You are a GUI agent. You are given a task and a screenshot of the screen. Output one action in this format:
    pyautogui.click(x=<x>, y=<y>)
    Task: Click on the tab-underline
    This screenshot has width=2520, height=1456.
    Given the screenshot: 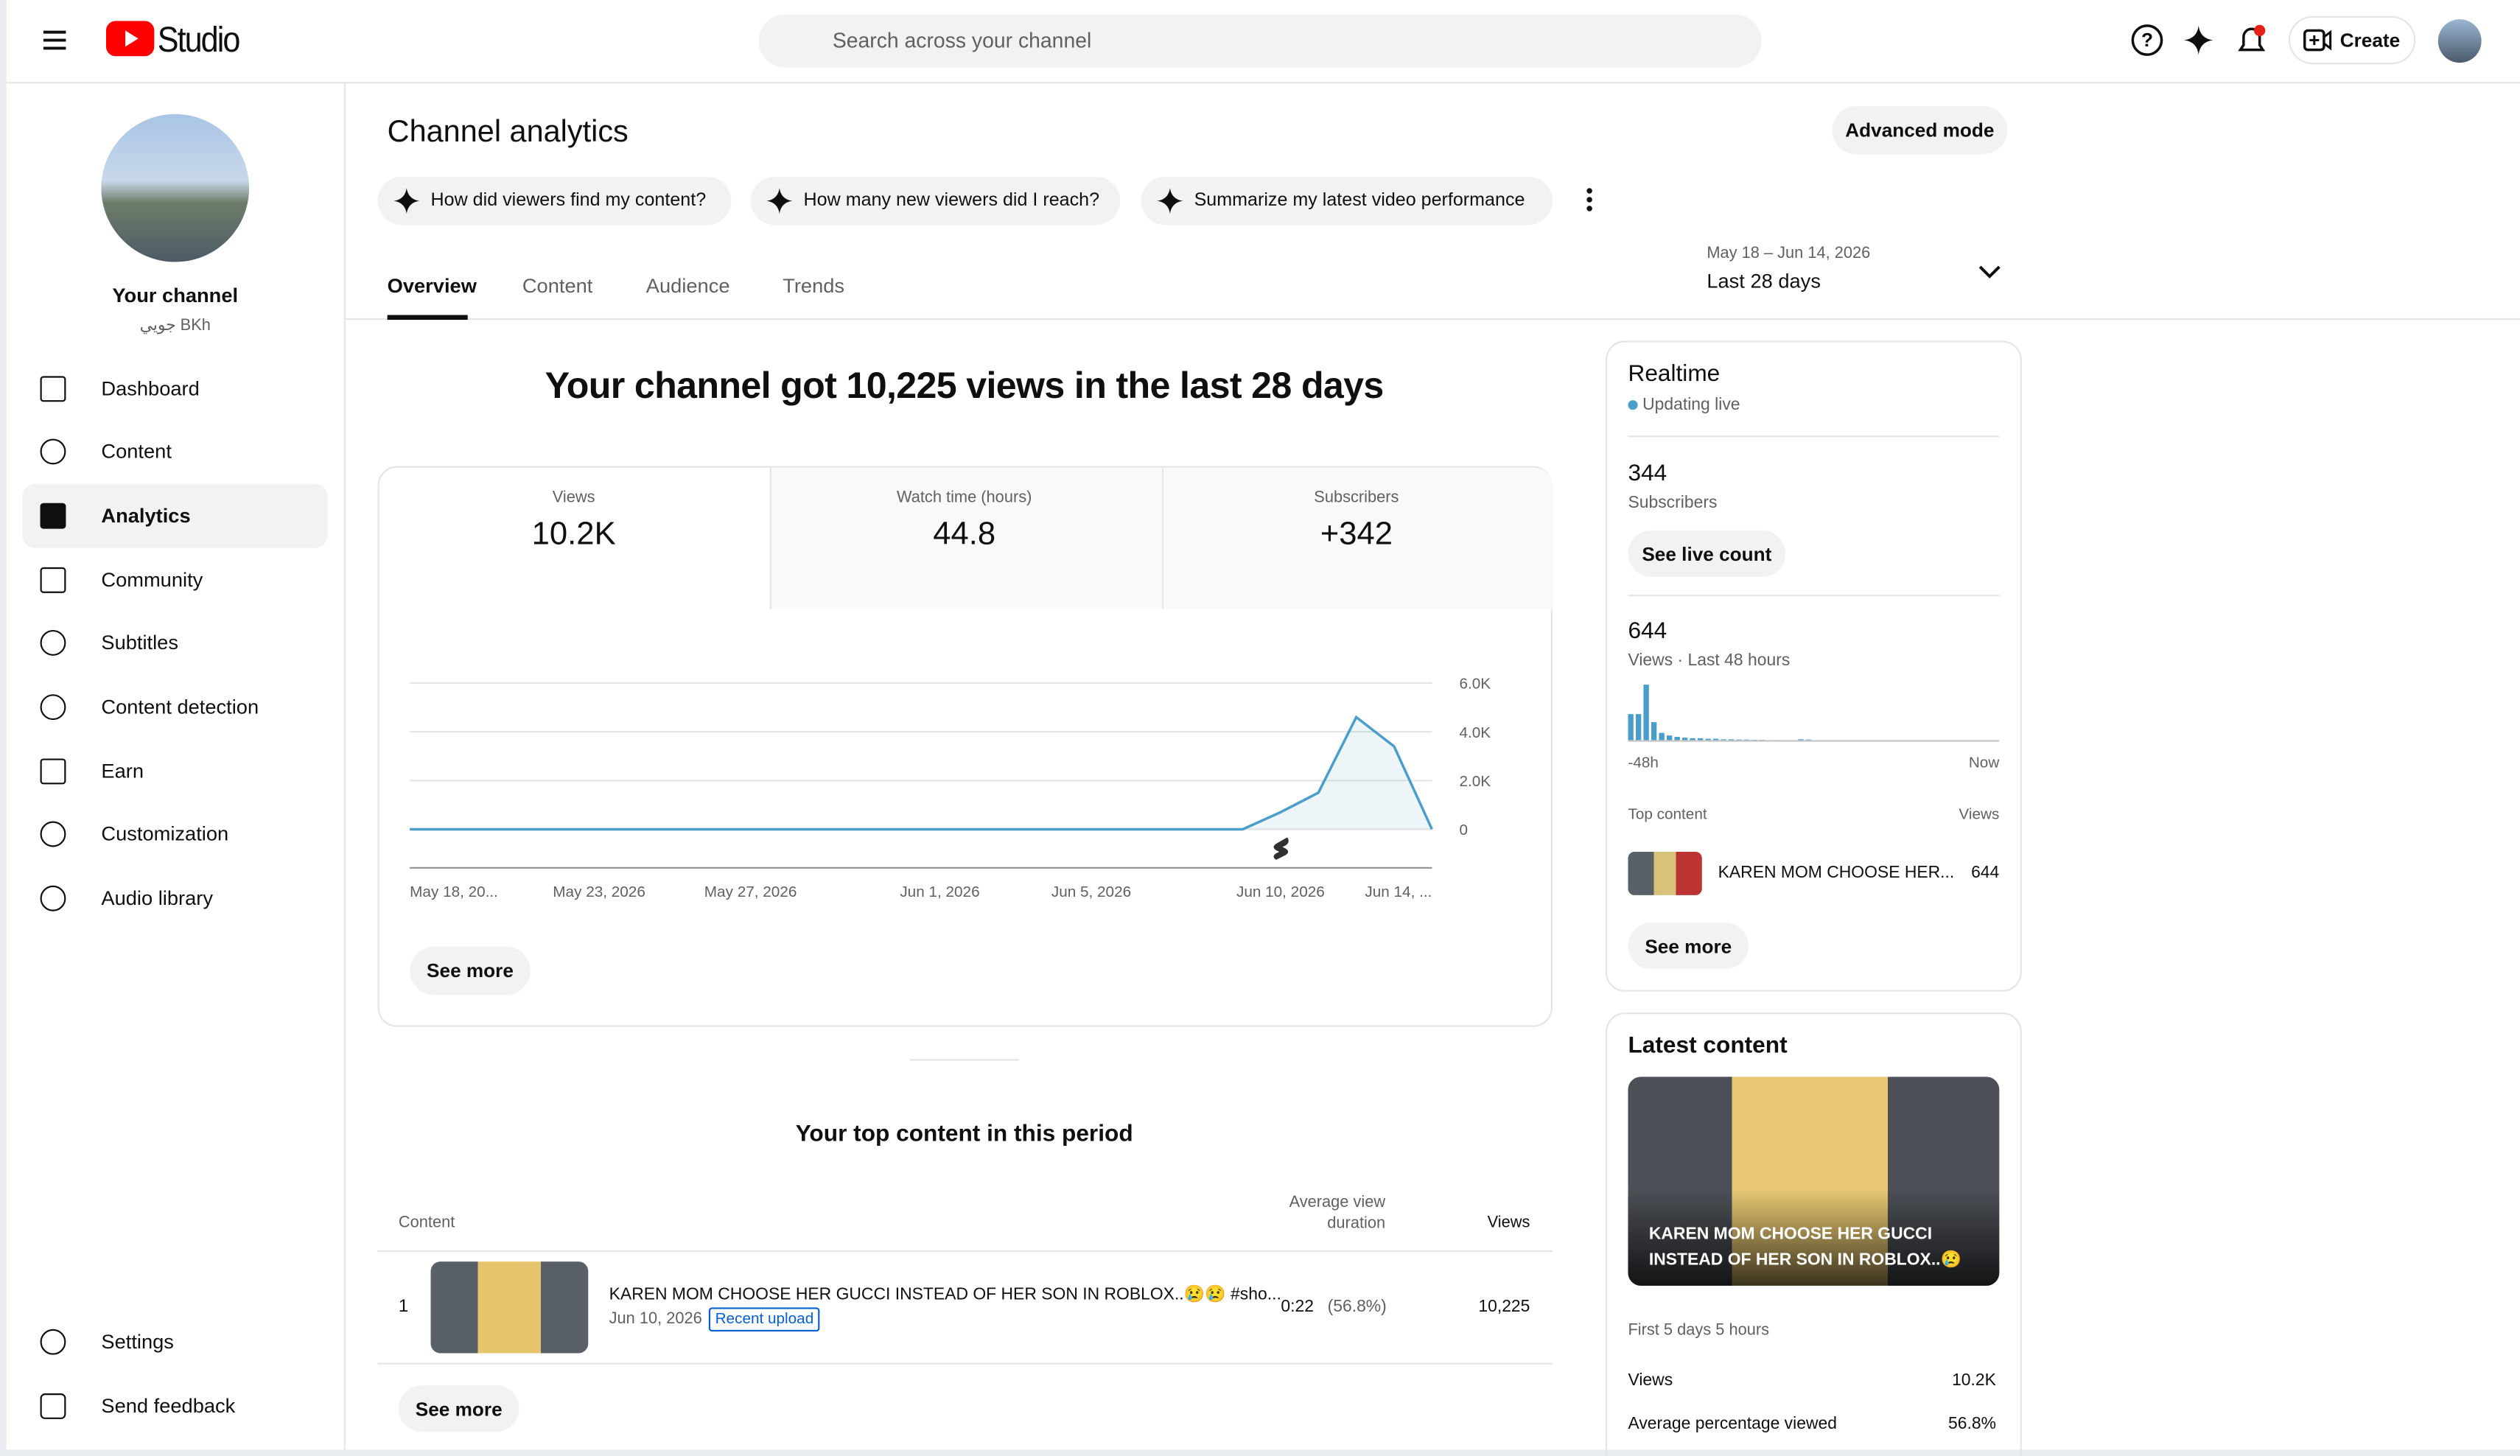 What is the action you would take?
    pyautogui.click(x=427, y=318)
    